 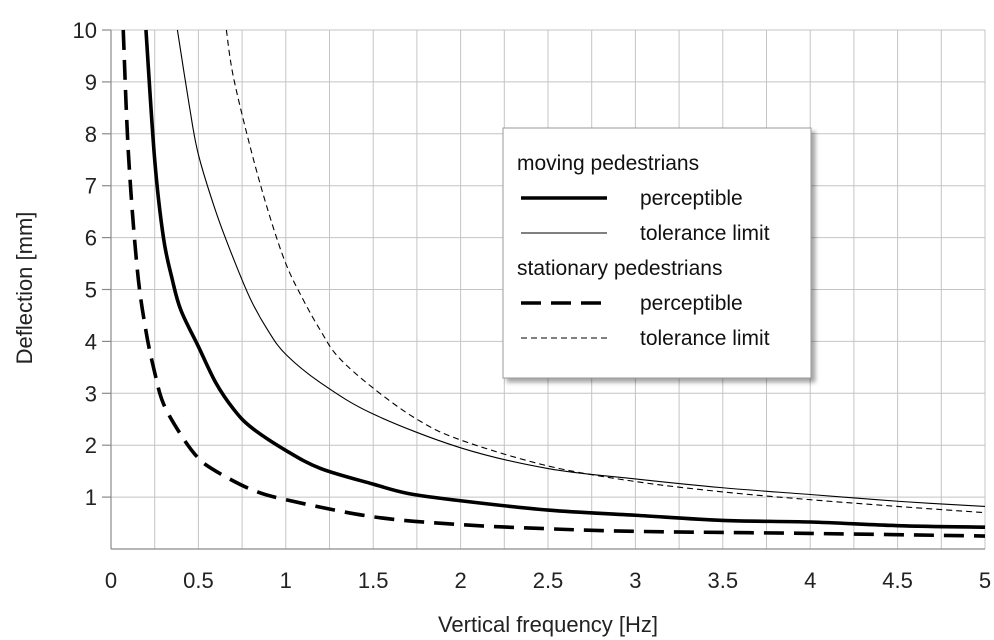 What do you see at coordinates (723, 580) in the screenshot?
I see `x-tick-label: 3.5` at bounding box center [723, 580].